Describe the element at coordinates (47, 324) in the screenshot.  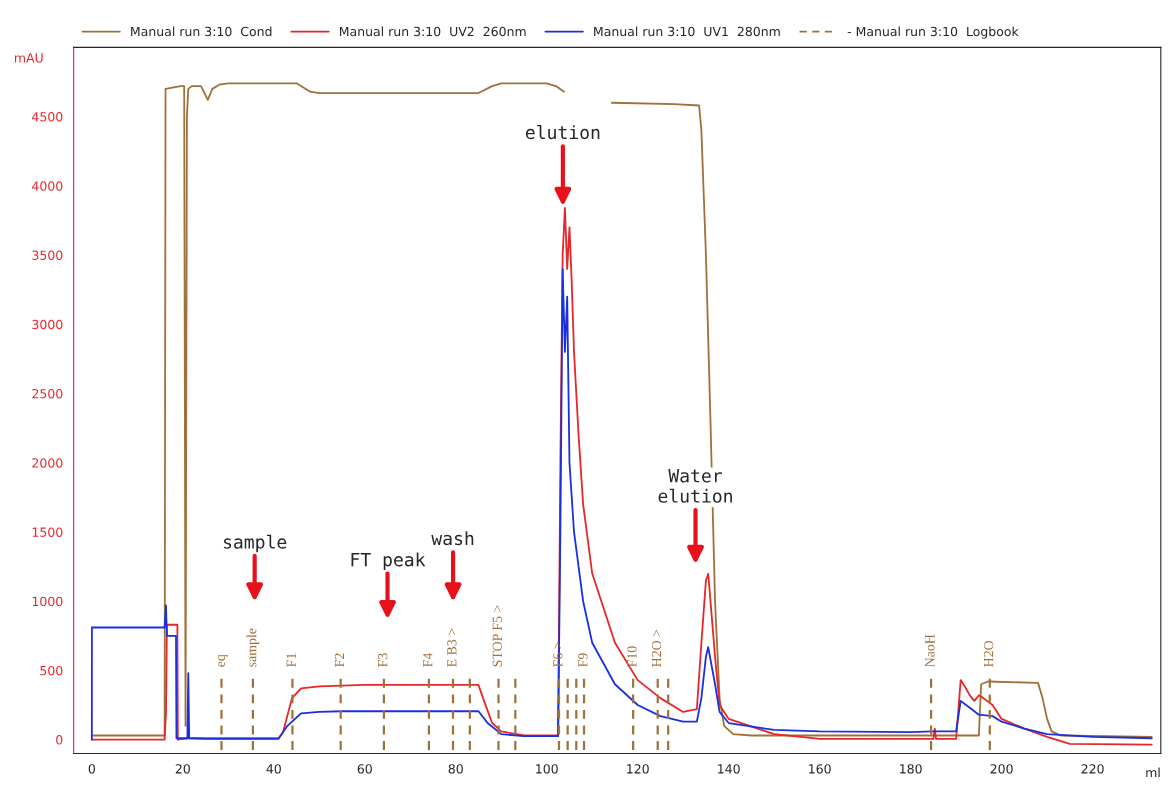
I see `y-tick-label: 3000` at that location.